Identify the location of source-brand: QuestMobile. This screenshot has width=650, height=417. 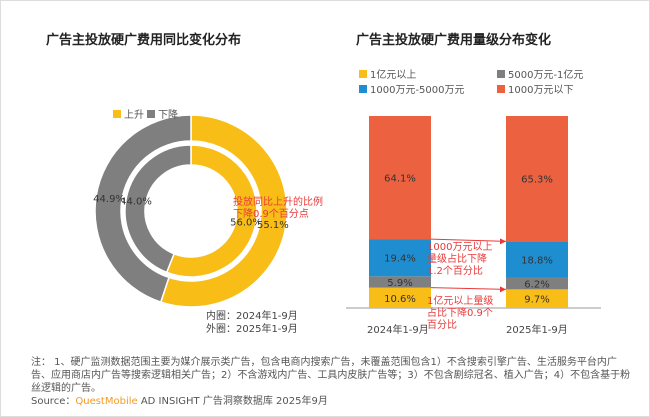
(106, 401).